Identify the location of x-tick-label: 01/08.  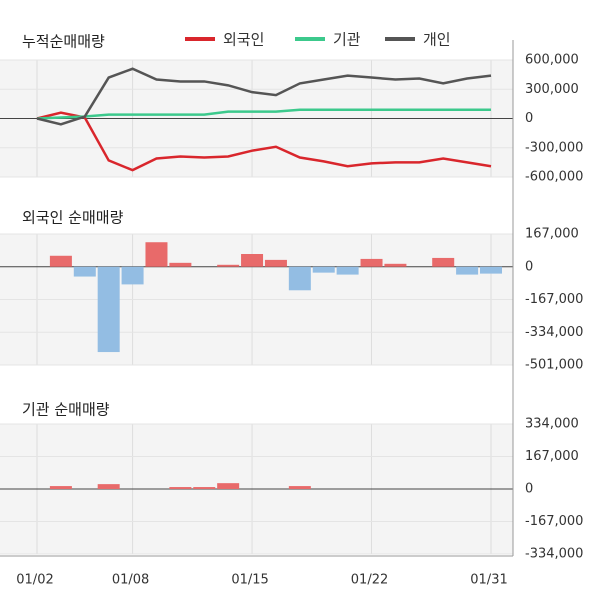
(130, 580).